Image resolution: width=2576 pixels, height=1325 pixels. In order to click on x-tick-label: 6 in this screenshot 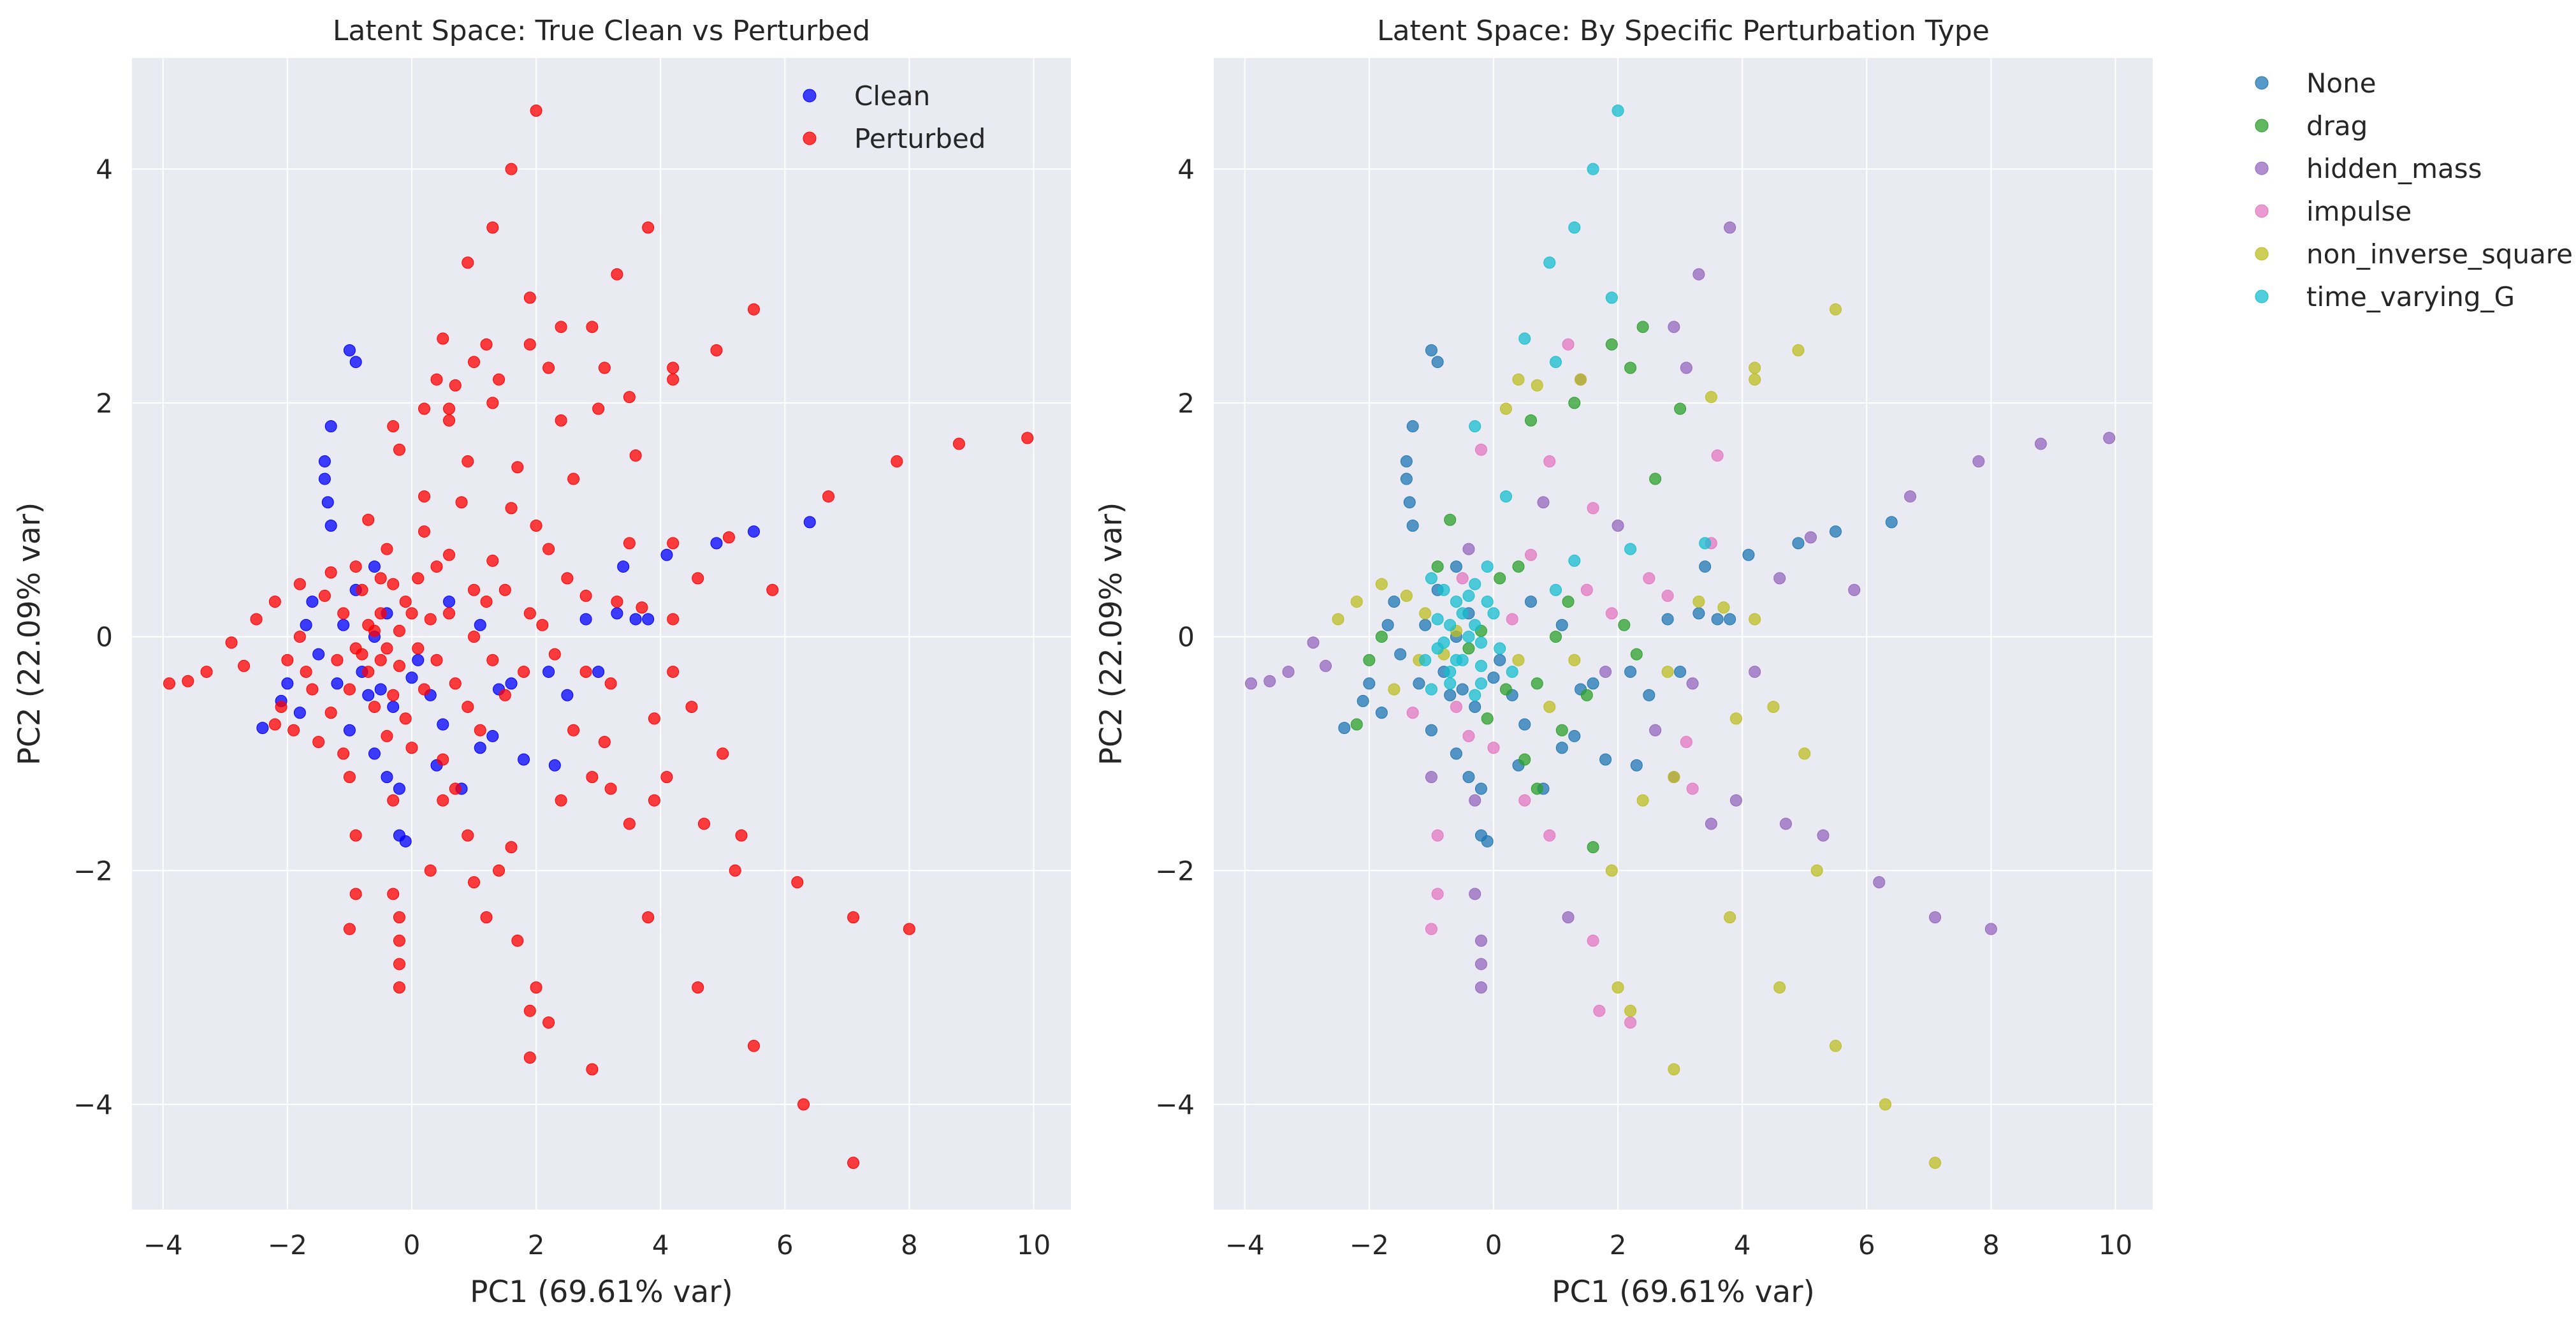, I will do `click(785, 1245)`.